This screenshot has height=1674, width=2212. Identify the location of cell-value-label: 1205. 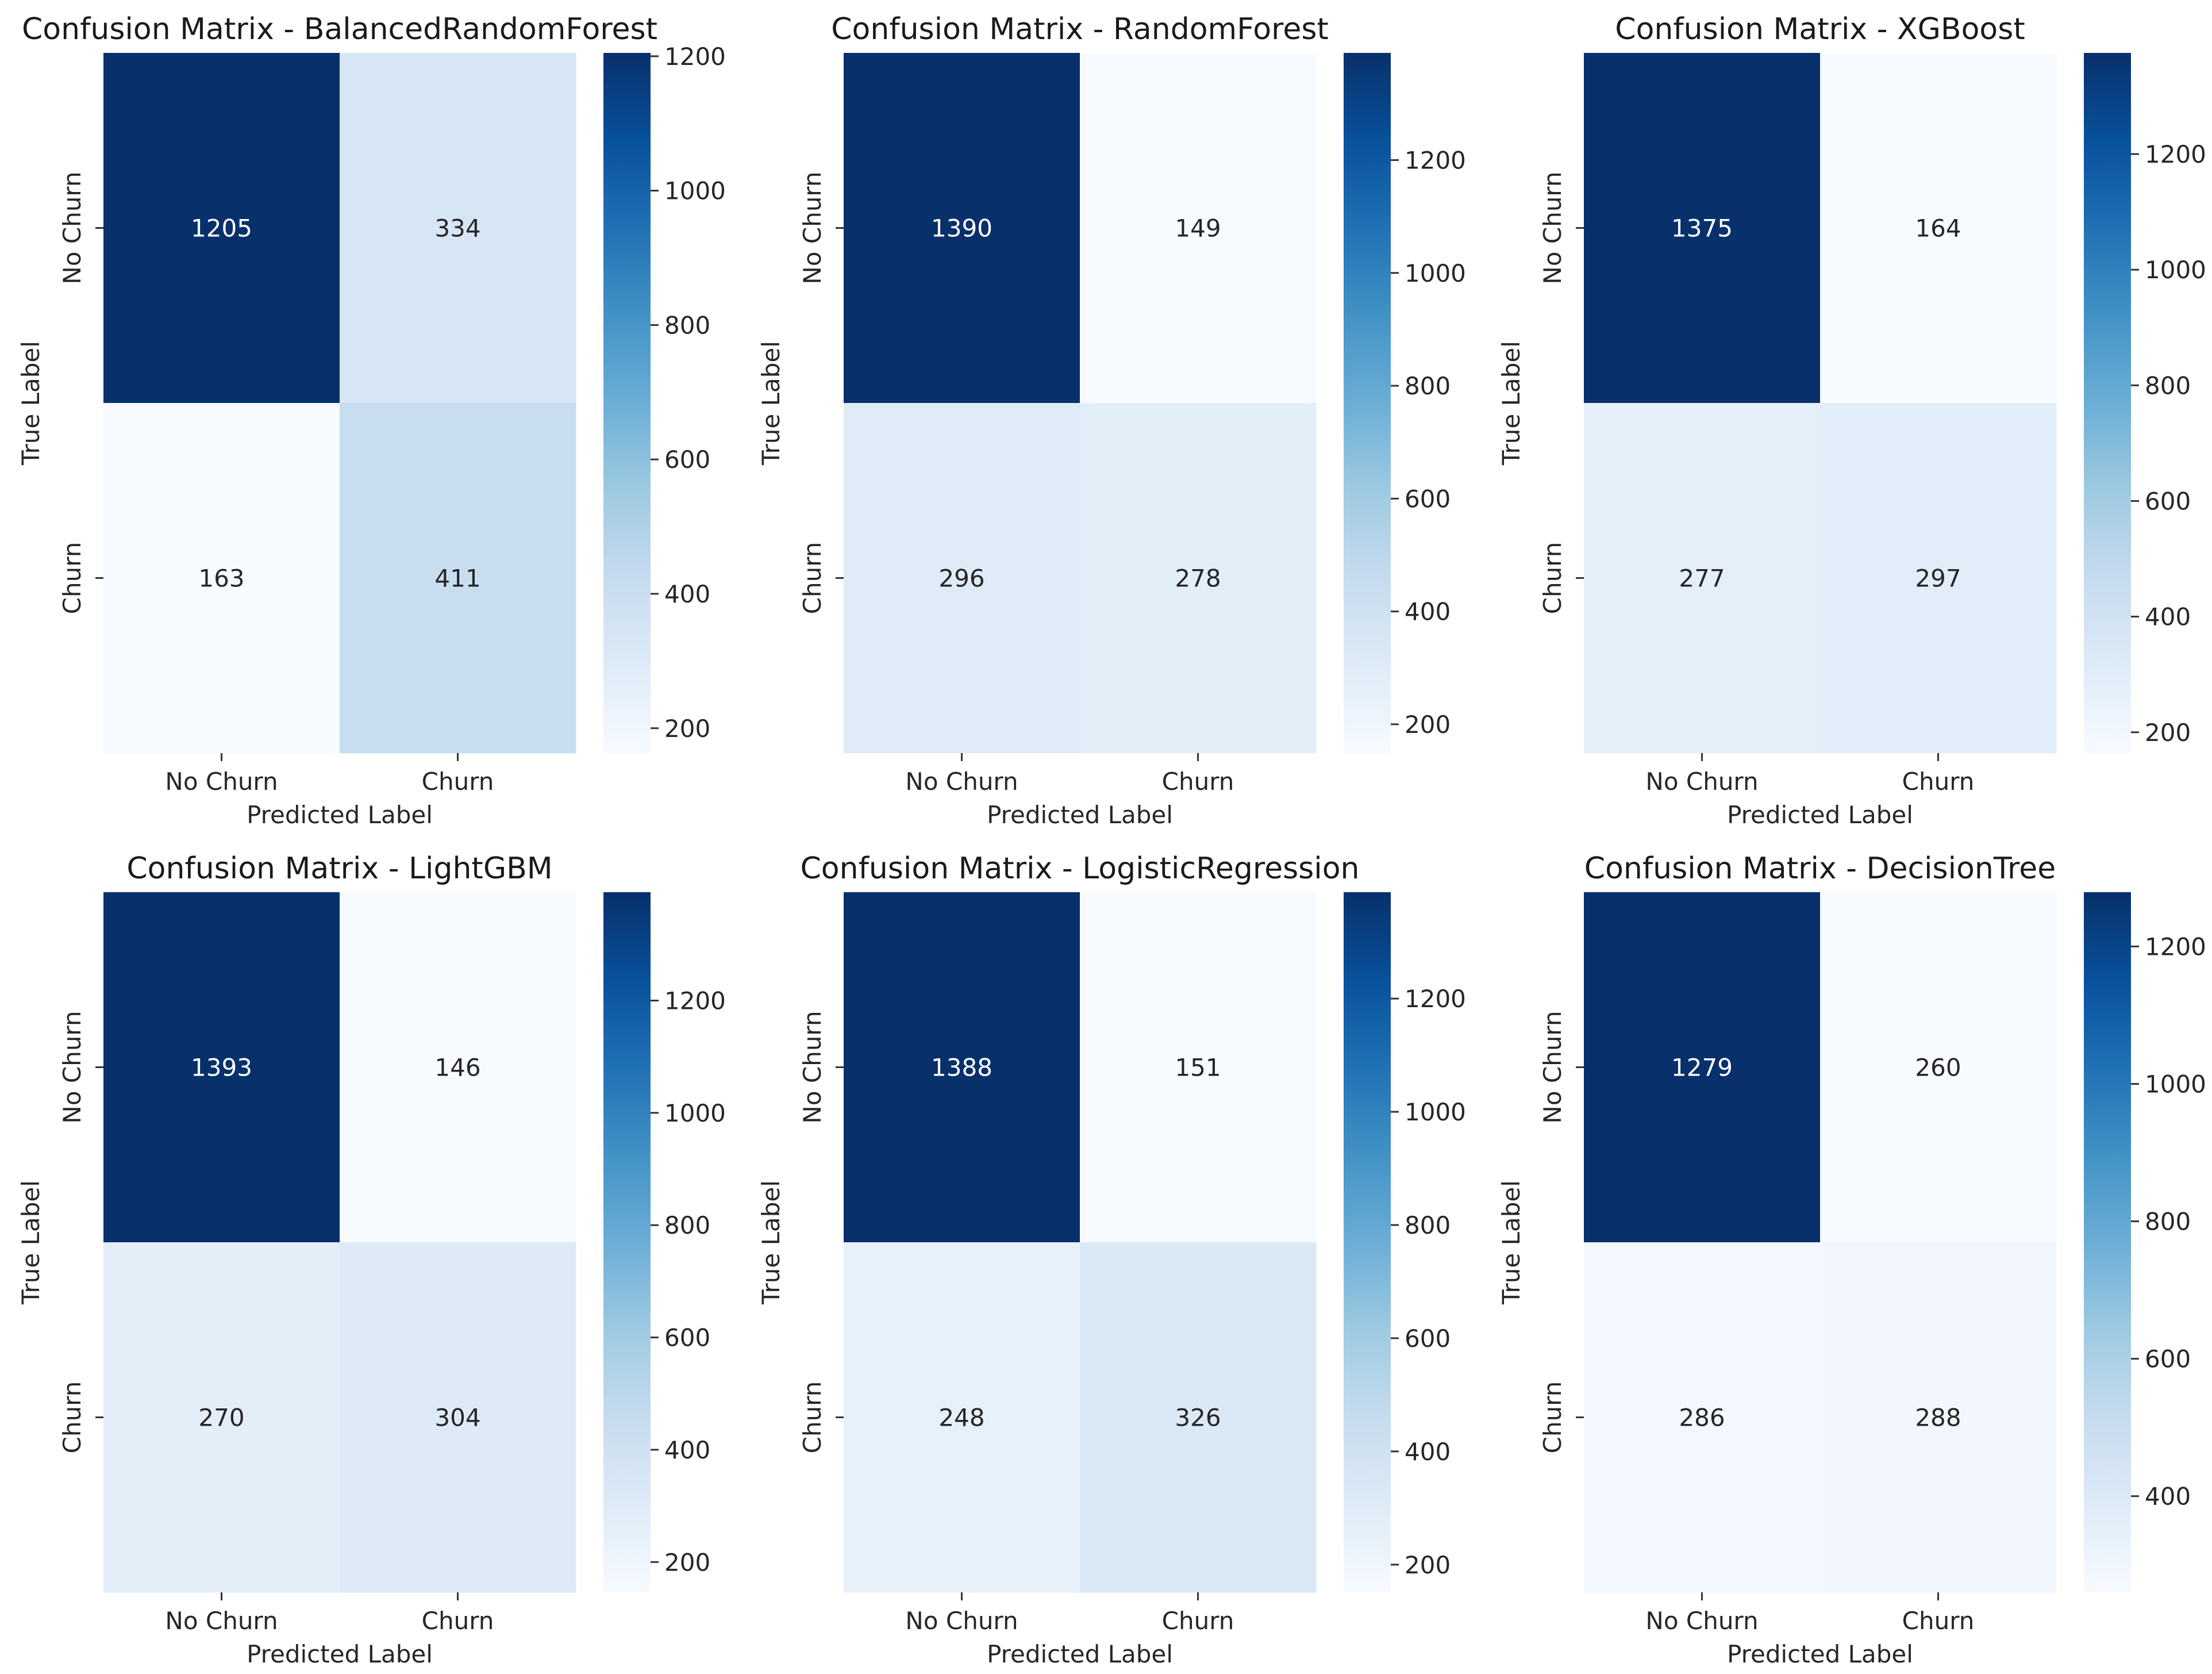
(221, 228).